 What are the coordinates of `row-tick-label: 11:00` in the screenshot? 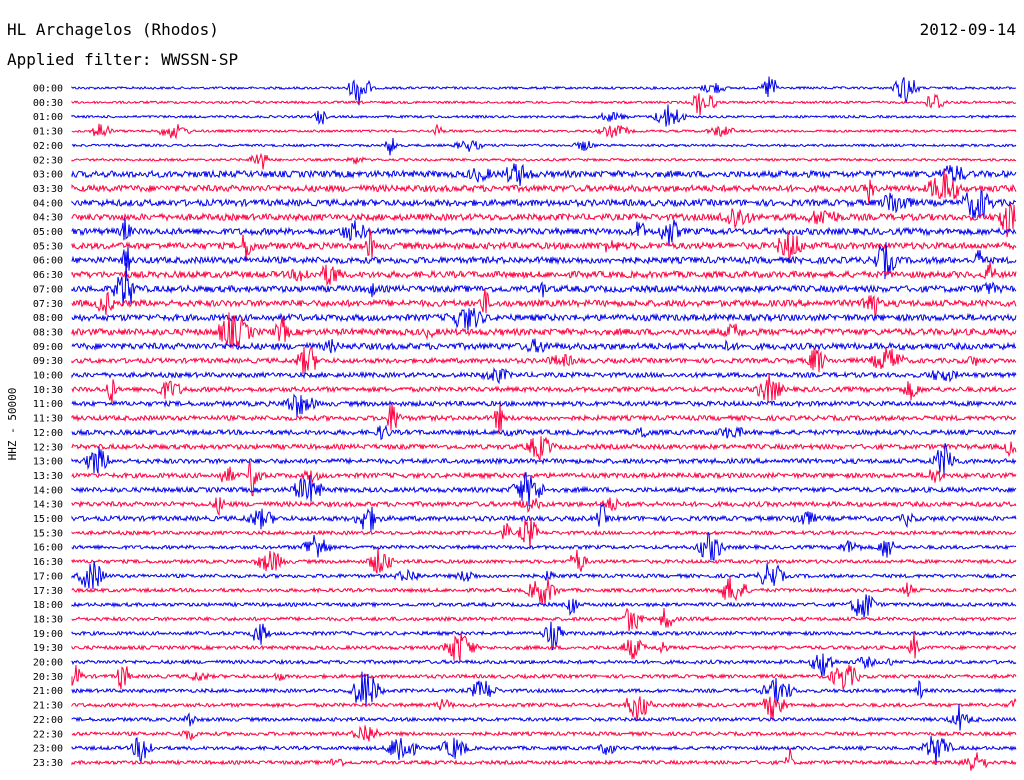 It's located at (48, 404).